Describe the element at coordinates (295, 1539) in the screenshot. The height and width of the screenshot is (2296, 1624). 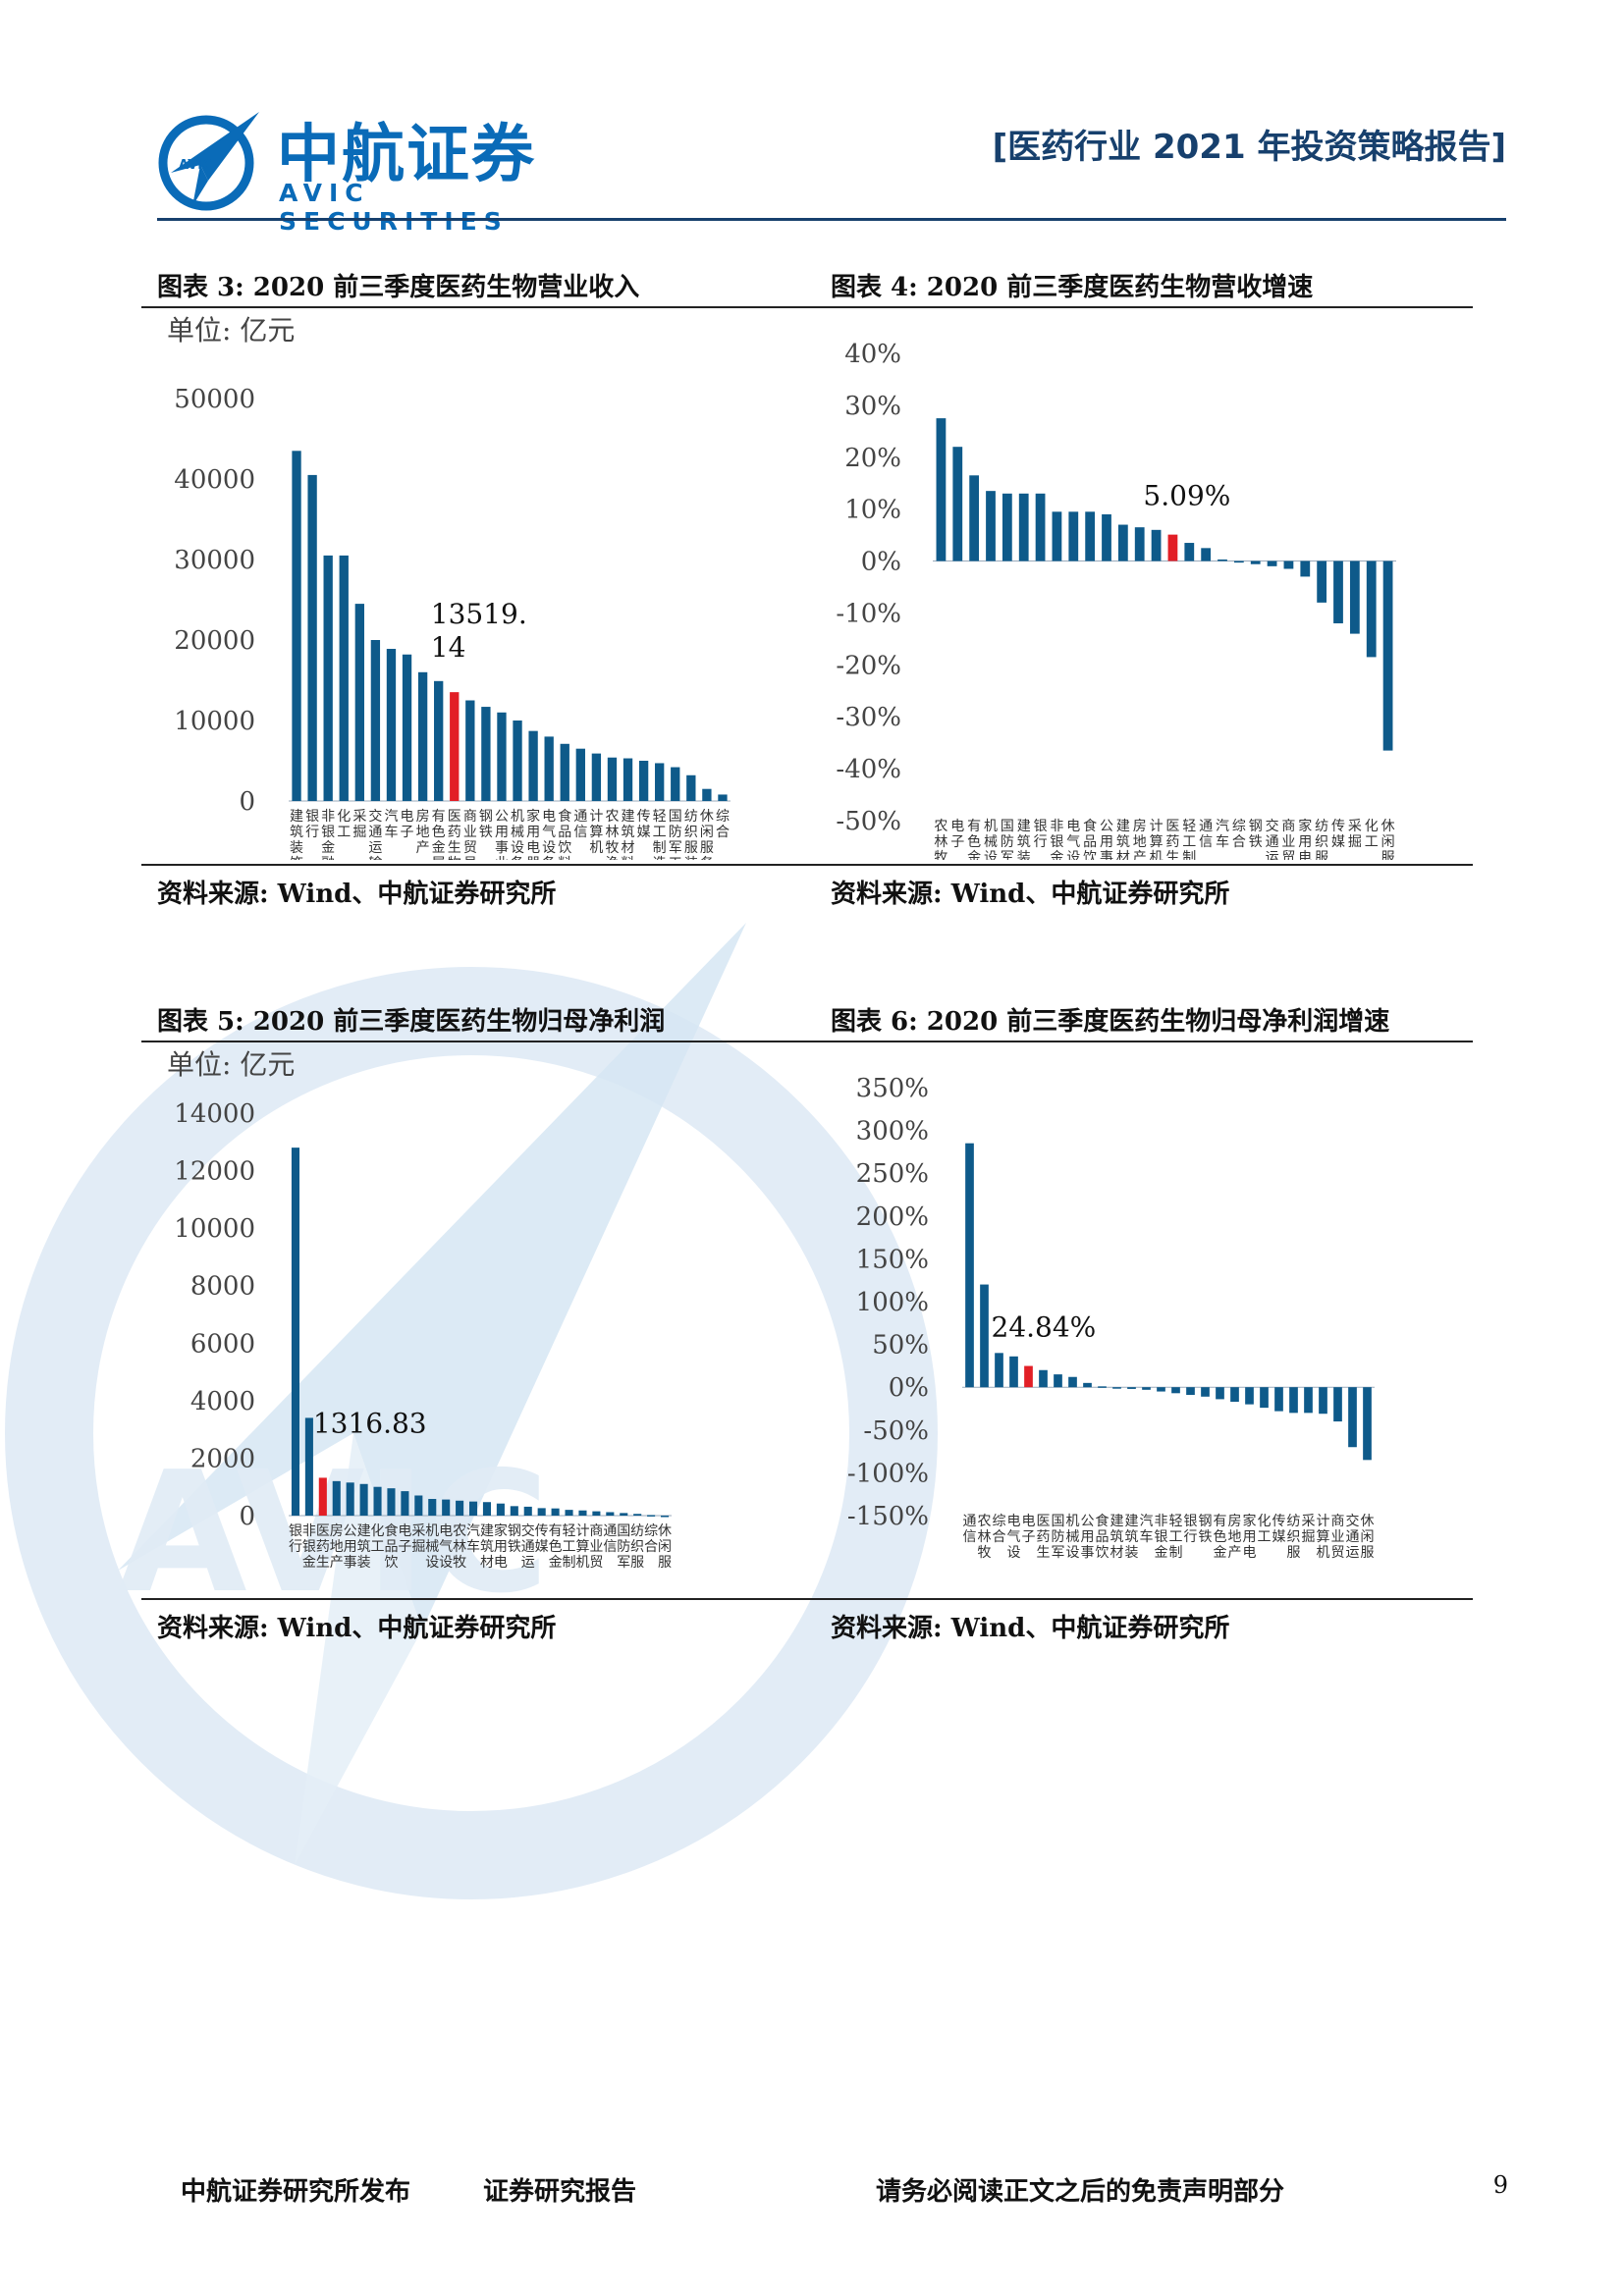
I see `x-tick-label: 银行` at that location.